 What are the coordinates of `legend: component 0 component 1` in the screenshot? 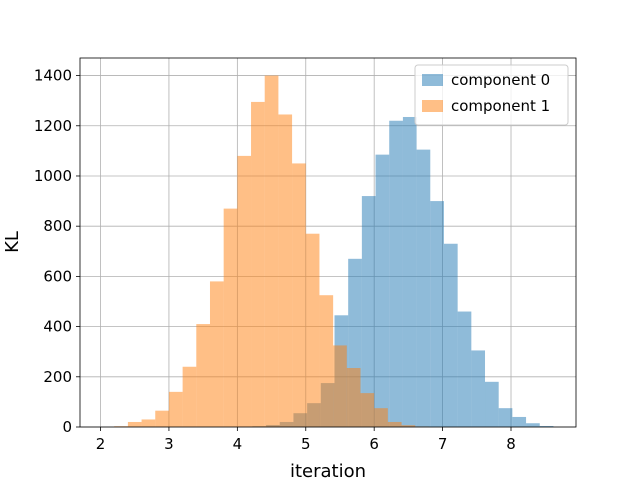 It's located at (491, 95).